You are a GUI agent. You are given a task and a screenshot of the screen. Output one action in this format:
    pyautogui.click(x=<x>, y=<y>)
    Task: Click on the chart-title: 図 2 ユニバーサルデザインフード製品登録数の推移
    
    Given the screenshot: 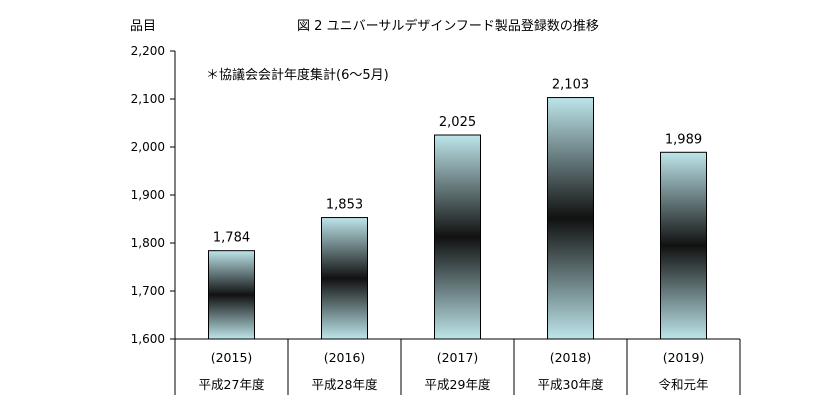 What is the action you would take?
    pyautogui.click(x=448, y=26)
    